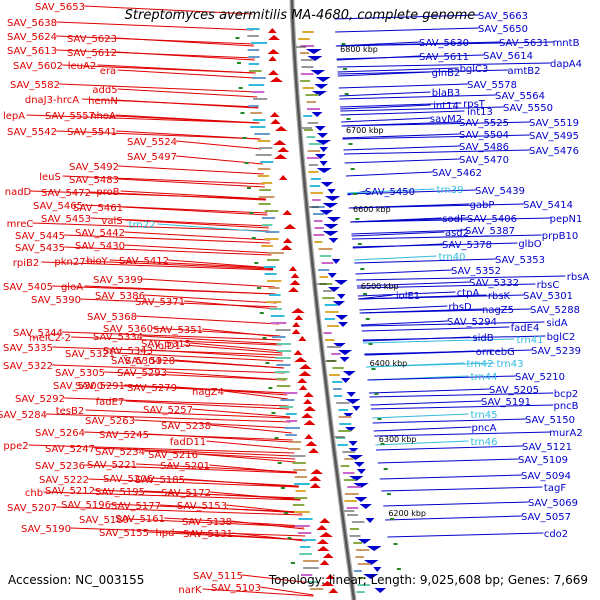  What do you see at coordinates (490, 231) in the screenshot?
I see `gene-label: SAV_5387` at bounding box center [490, 231].